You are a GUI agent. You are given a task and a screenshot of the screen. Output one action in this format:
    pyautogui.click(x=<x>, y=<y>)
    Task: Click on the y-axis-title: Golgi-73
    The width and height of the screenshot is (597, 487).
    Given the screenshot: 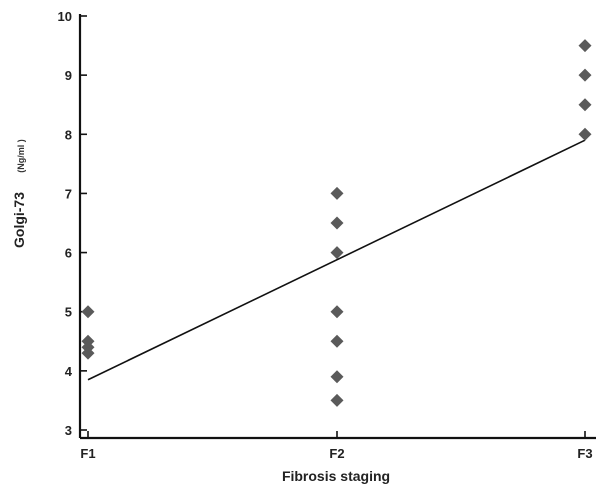 What is the action you would take?
    pyautogui.click(x=19, y=220)
    